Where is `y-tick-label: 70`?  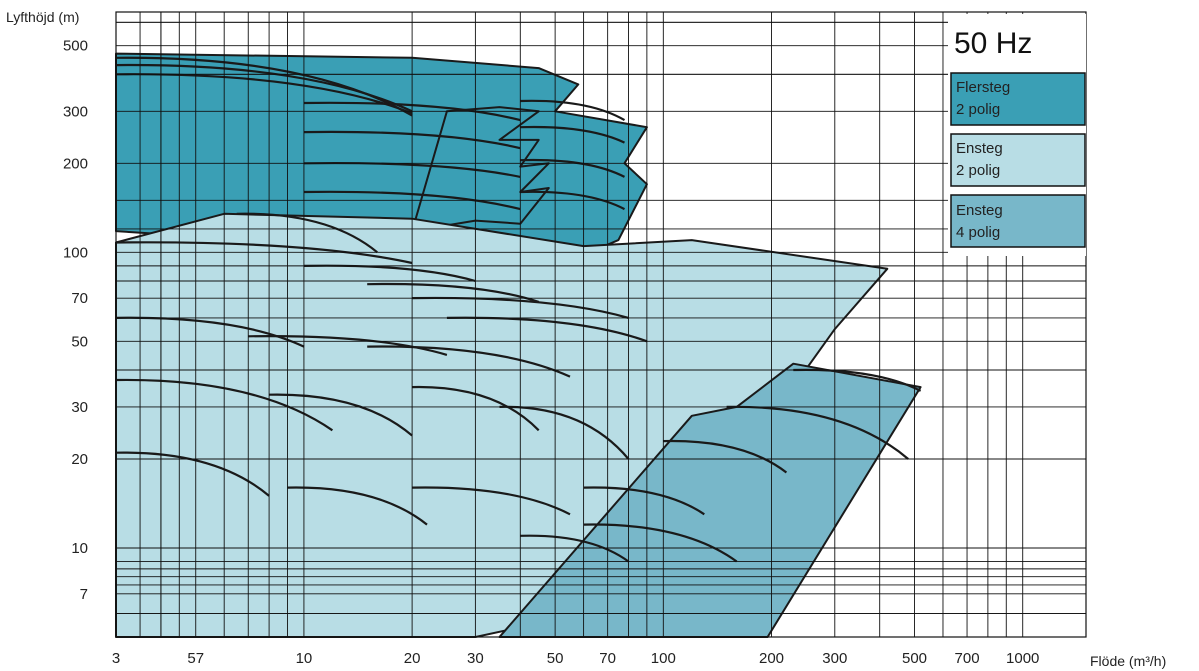
y-tick-label: 70 is located at coordinates (79, 298).